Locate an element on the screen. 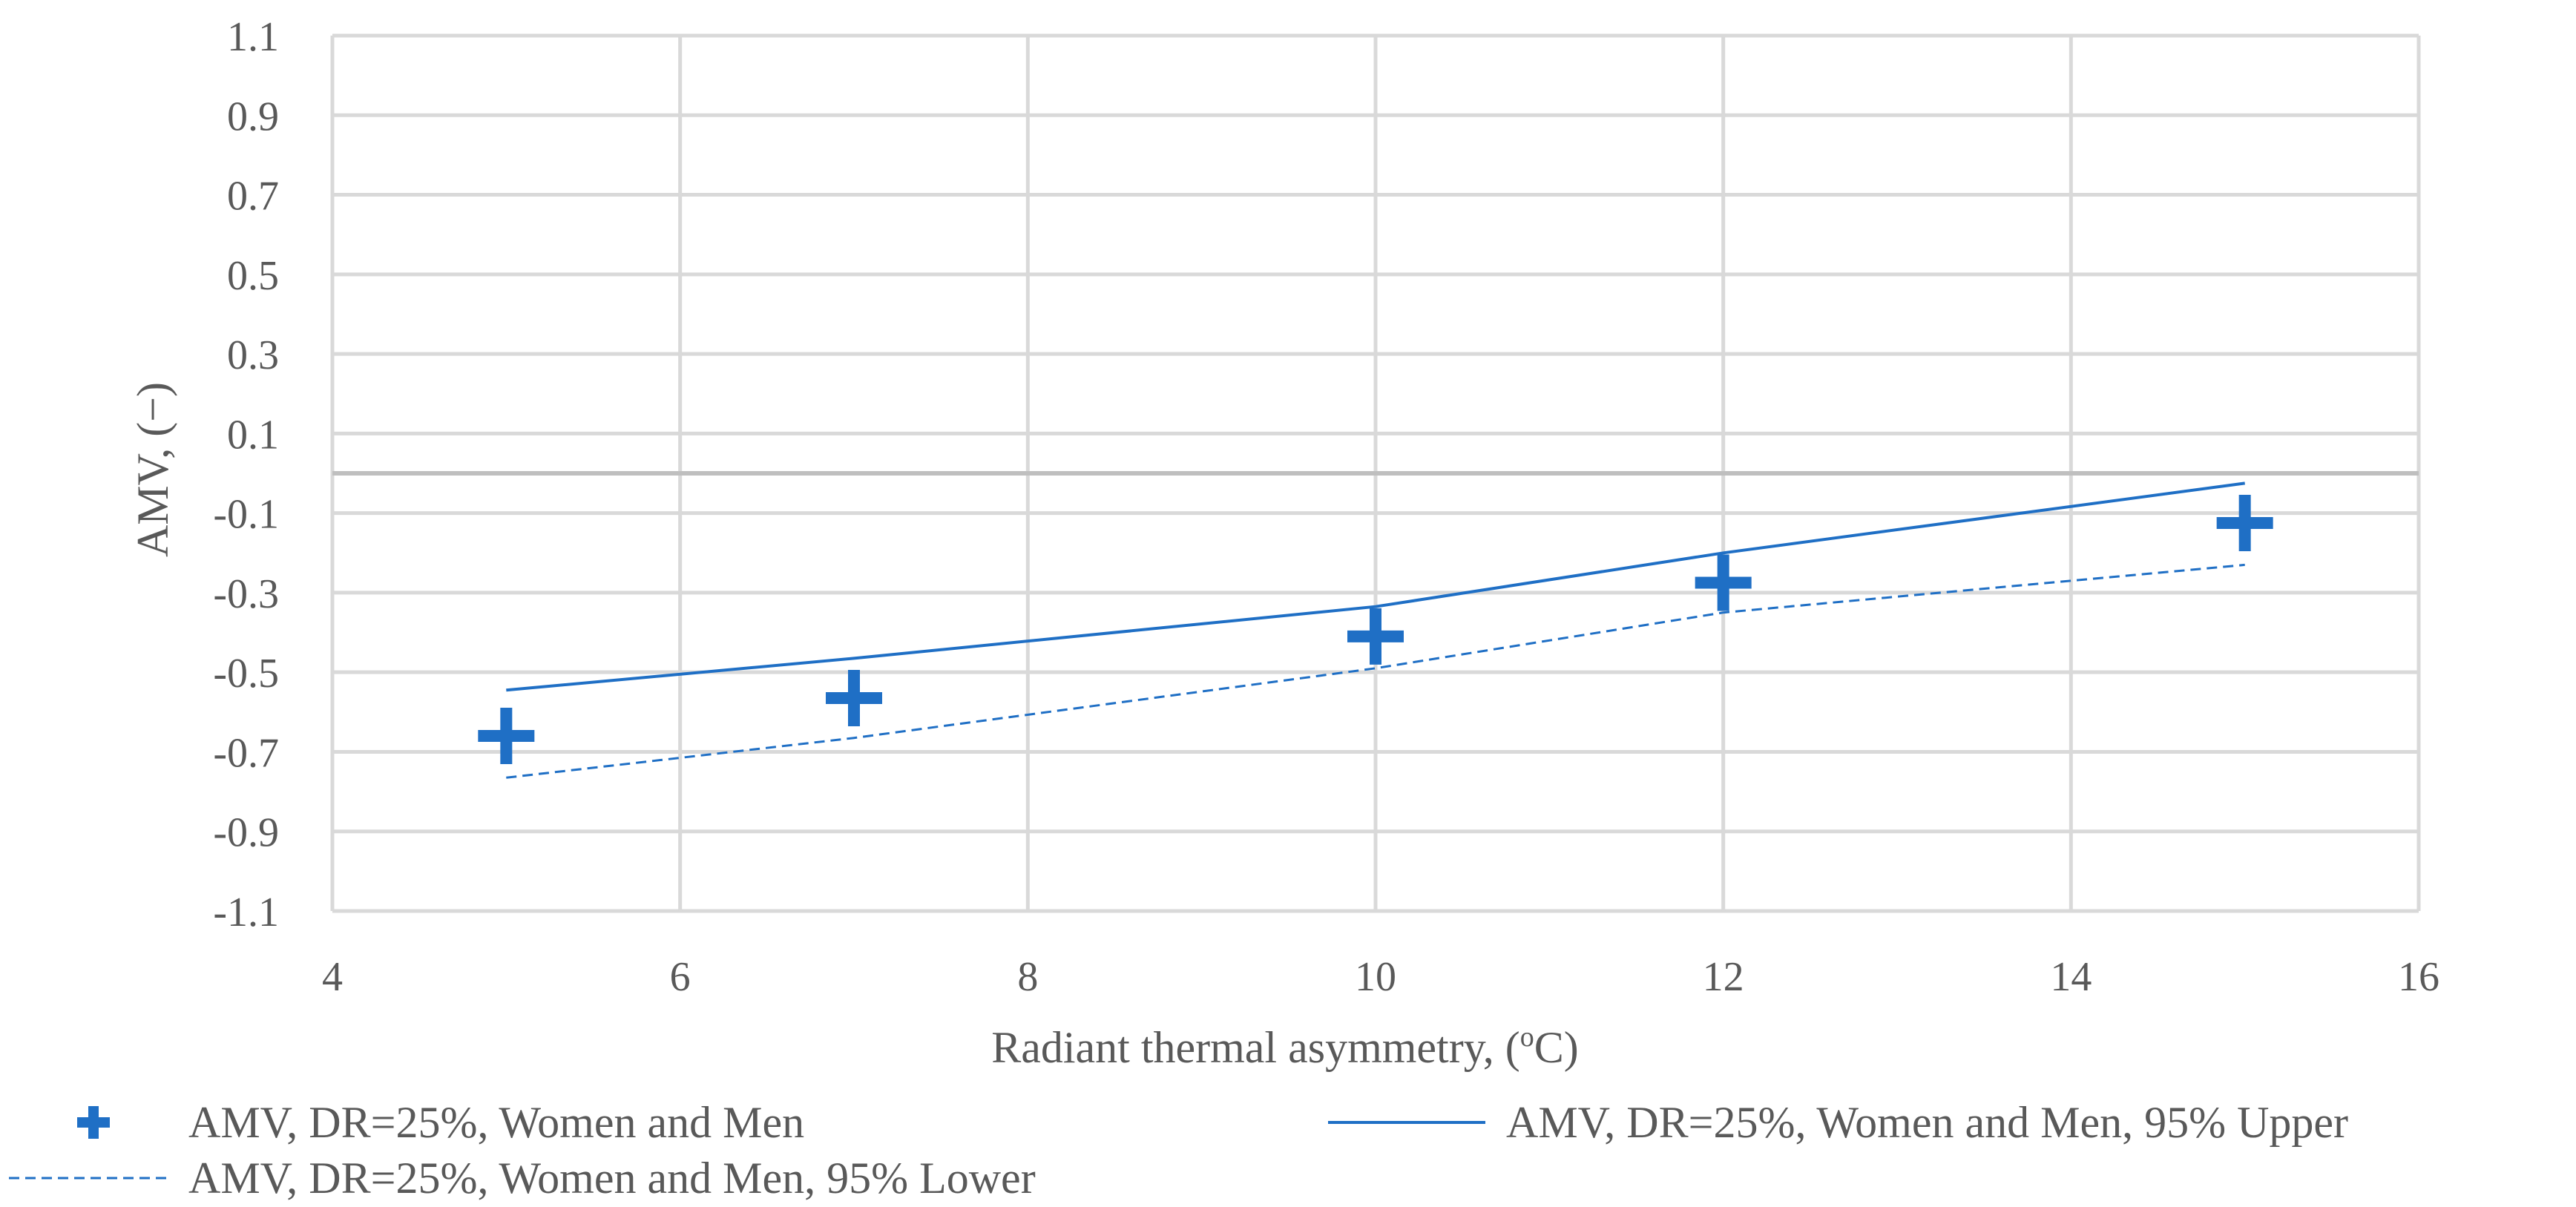 The image size is (2576, 1207). series-line-lower is located at coordinates (1375, 671).